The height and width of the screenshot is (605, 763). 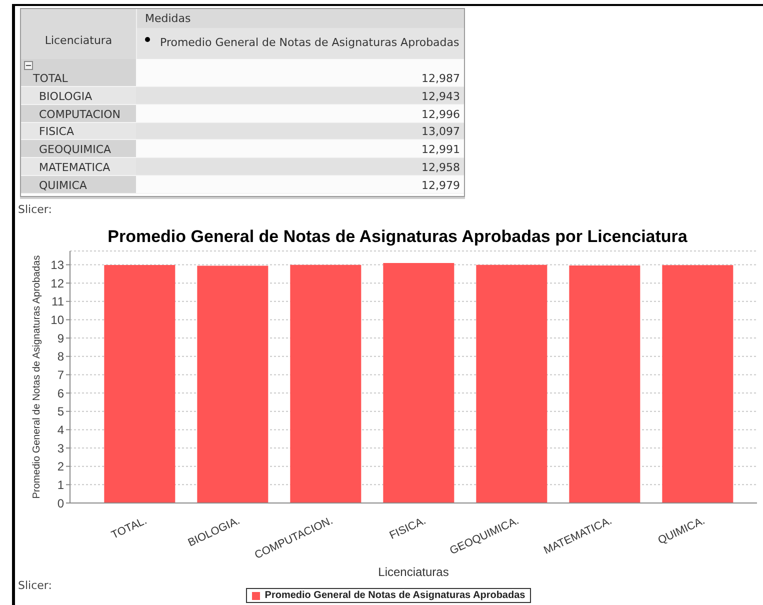 I want to click on chart-title: Promedio General de Notas de Asignaturas Aprobadas por Licenciatura, so click(x=398, y=236).